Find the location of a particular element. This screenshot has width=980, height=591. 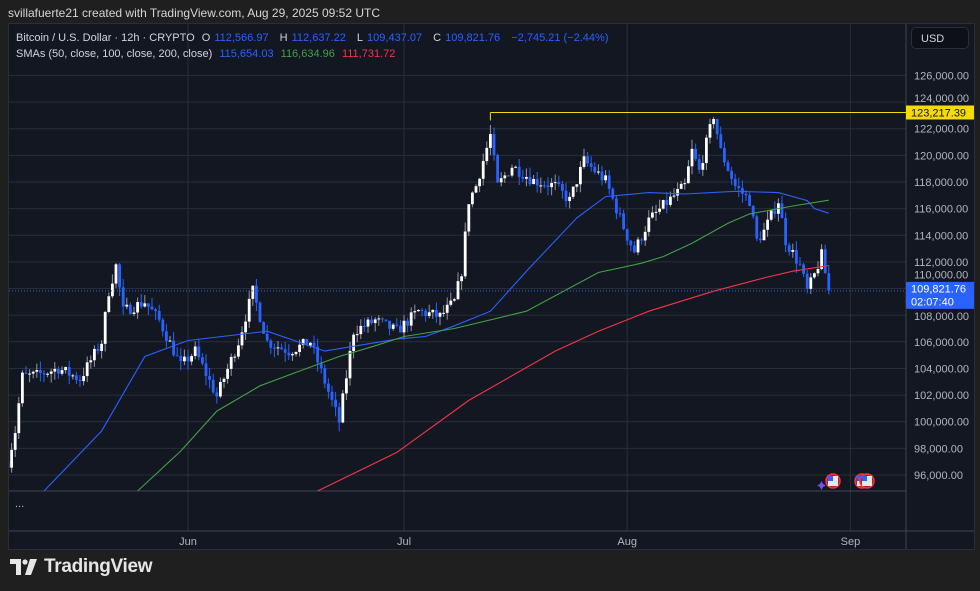

level-price-label-bg is located at coordinates (940, 112).